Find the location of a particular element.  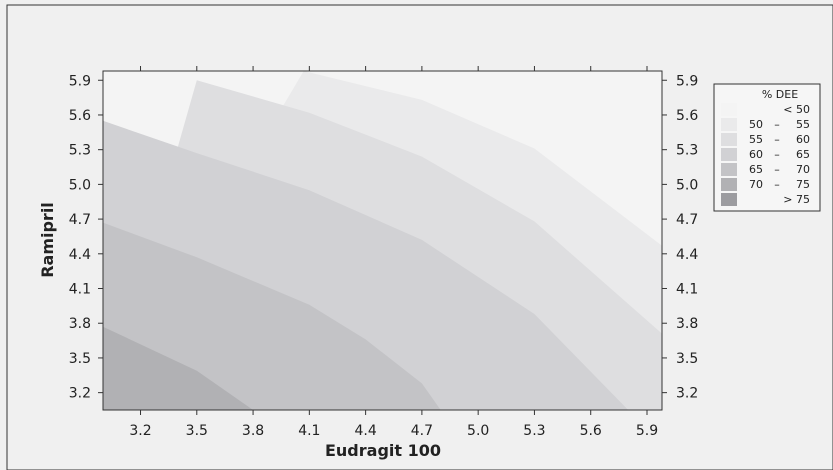

y-tick-label-right: 5.3 is located at coordinates (687, 151).